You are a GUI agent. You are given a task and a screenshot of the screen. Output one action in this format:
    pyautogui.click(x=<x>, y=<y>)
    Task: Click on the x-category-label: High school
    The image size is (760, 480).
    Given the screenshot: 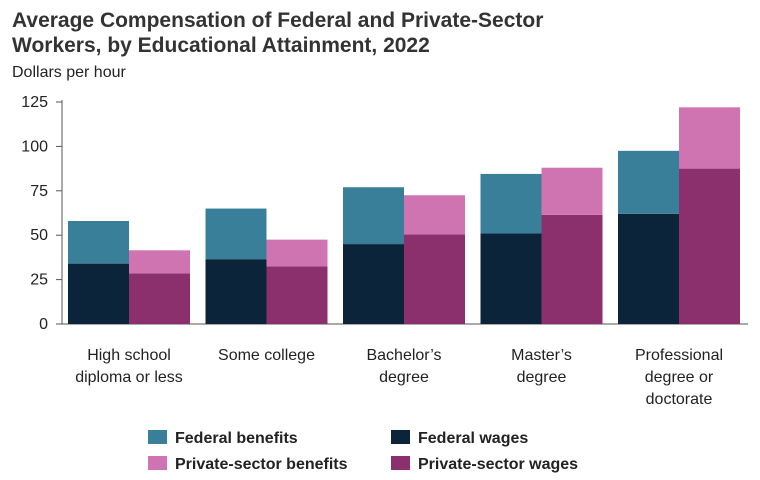 What is the action you would take?
    pyautogui.click(x=129, y=355)
    